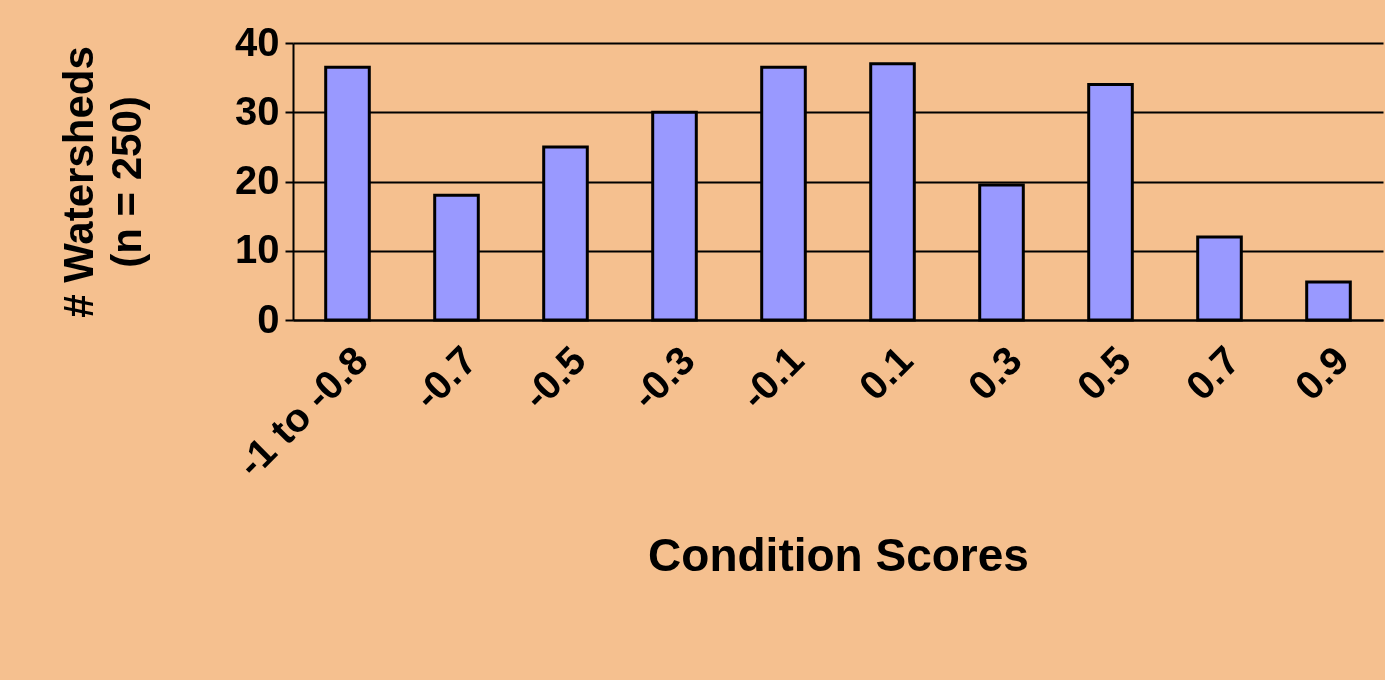 This screenshot has width=1385, height=680. Describe the element at coordinates (1212, 373) in the screenshot. I see `x-tick-label: 0.7` at that location.